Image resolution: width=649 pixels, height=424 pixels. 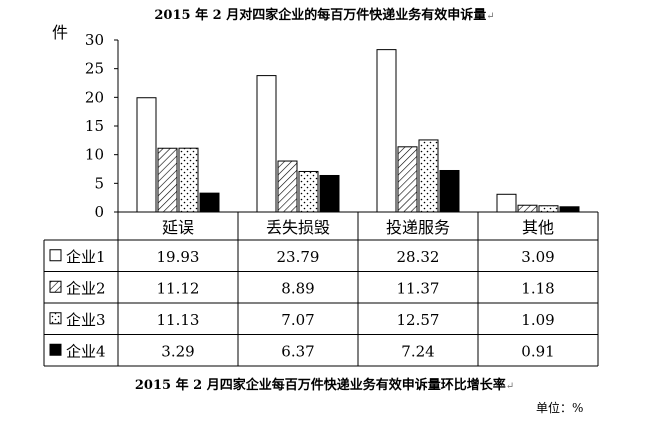 What do you see at coordinates (418, 227) in the screenshot?
I see `x-category-label: 投递服务` at bounding box center [418, 227].